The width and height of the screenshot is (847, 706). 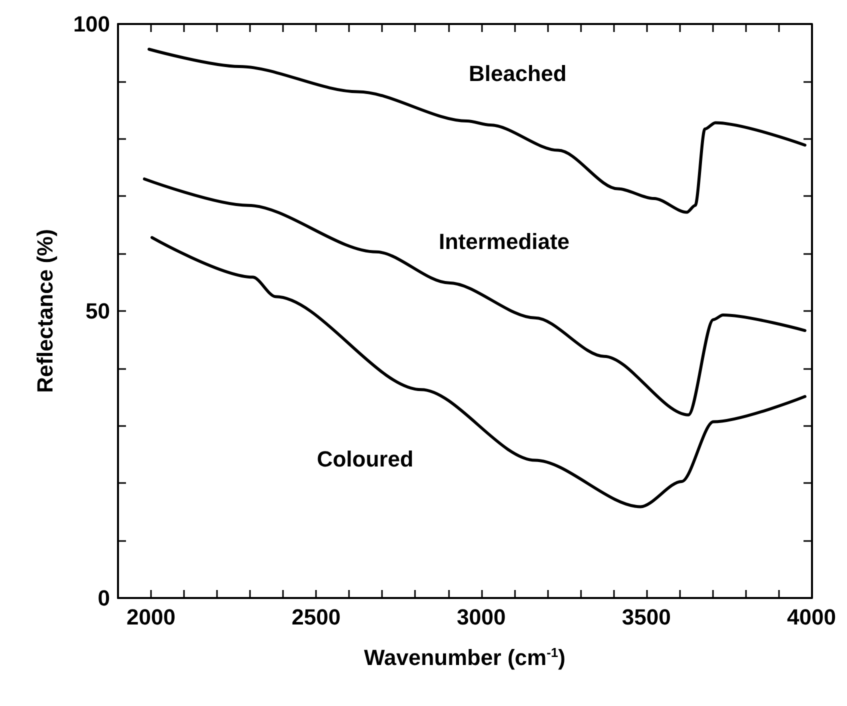 I want to click on x-tick-label: 2500, so click(x=316, y=617).